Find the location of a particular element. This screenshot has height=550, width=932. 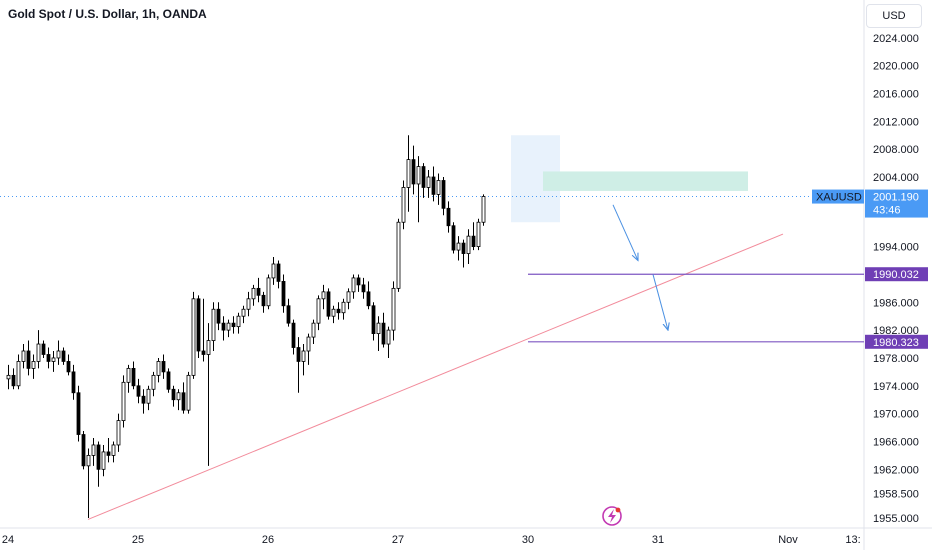

level-label: 1980.323 is located at coordinates (896, 343).